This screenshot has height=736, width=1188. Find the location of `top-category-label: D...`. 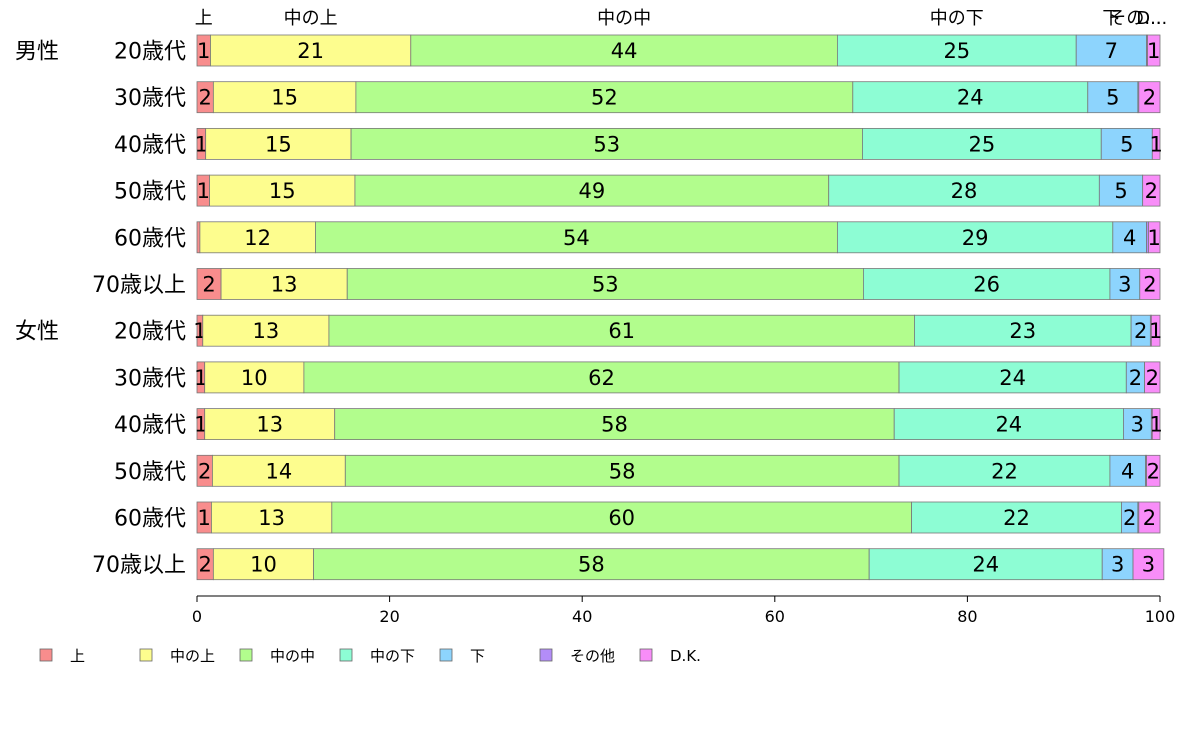

top-category-label: D... is located at coordinates (1151, 18).